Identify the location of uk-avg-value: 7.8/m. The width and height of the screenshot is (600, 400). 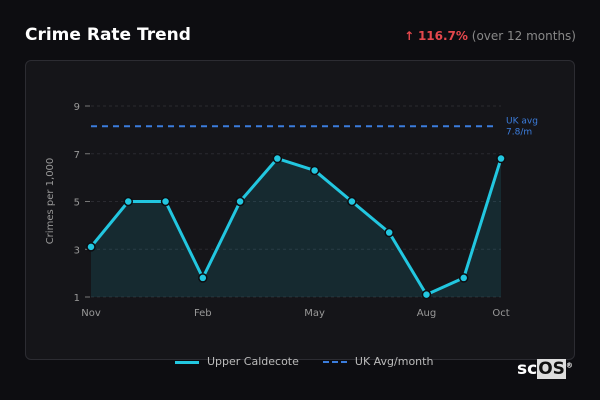
(519, 132).